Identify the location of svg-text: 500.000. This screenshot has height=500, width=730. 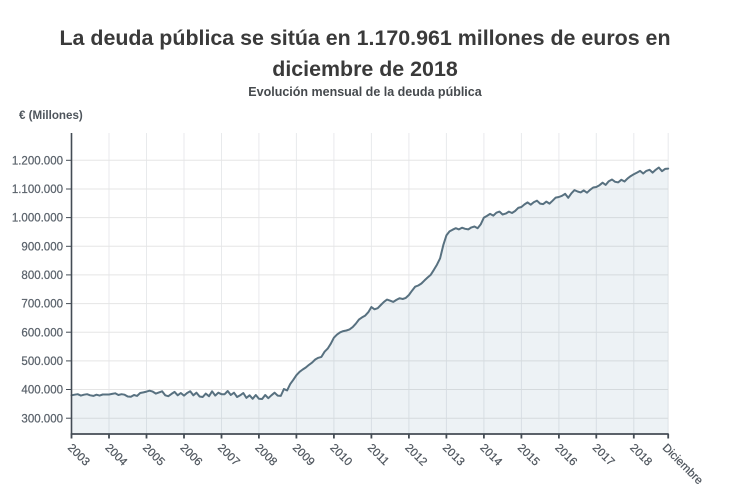
(42, 362).